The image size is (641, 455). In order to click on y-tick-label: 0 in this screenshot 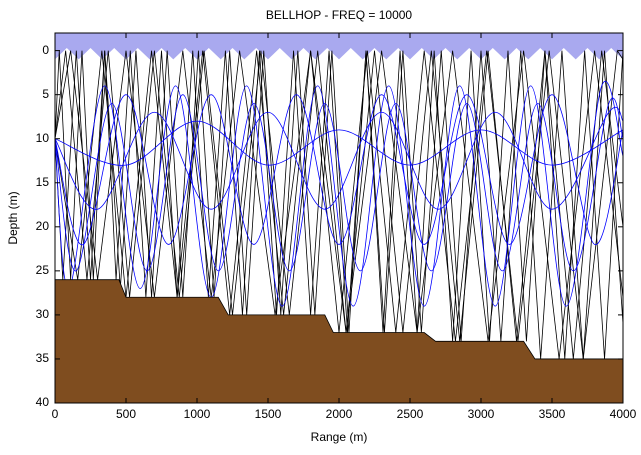, I will do `click(45, 50)`.